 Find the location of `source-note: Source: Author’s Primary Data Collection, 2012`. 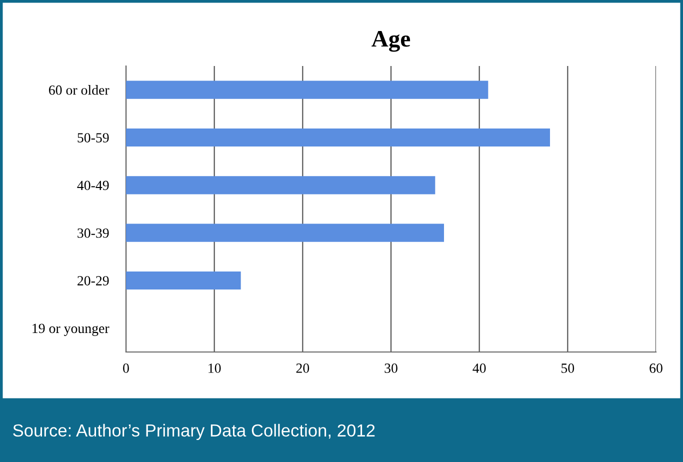

source-note: Source: Author’s Primary Data Collection, 2012 is located at coordinates (194, 432).